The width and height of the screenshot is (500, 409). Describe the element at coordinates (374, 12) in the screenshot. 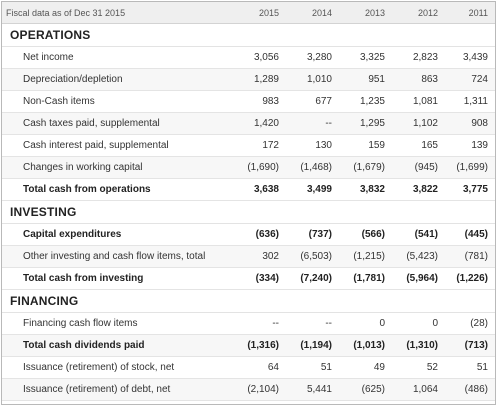

I see `year-header-2013: 2013` at that location.